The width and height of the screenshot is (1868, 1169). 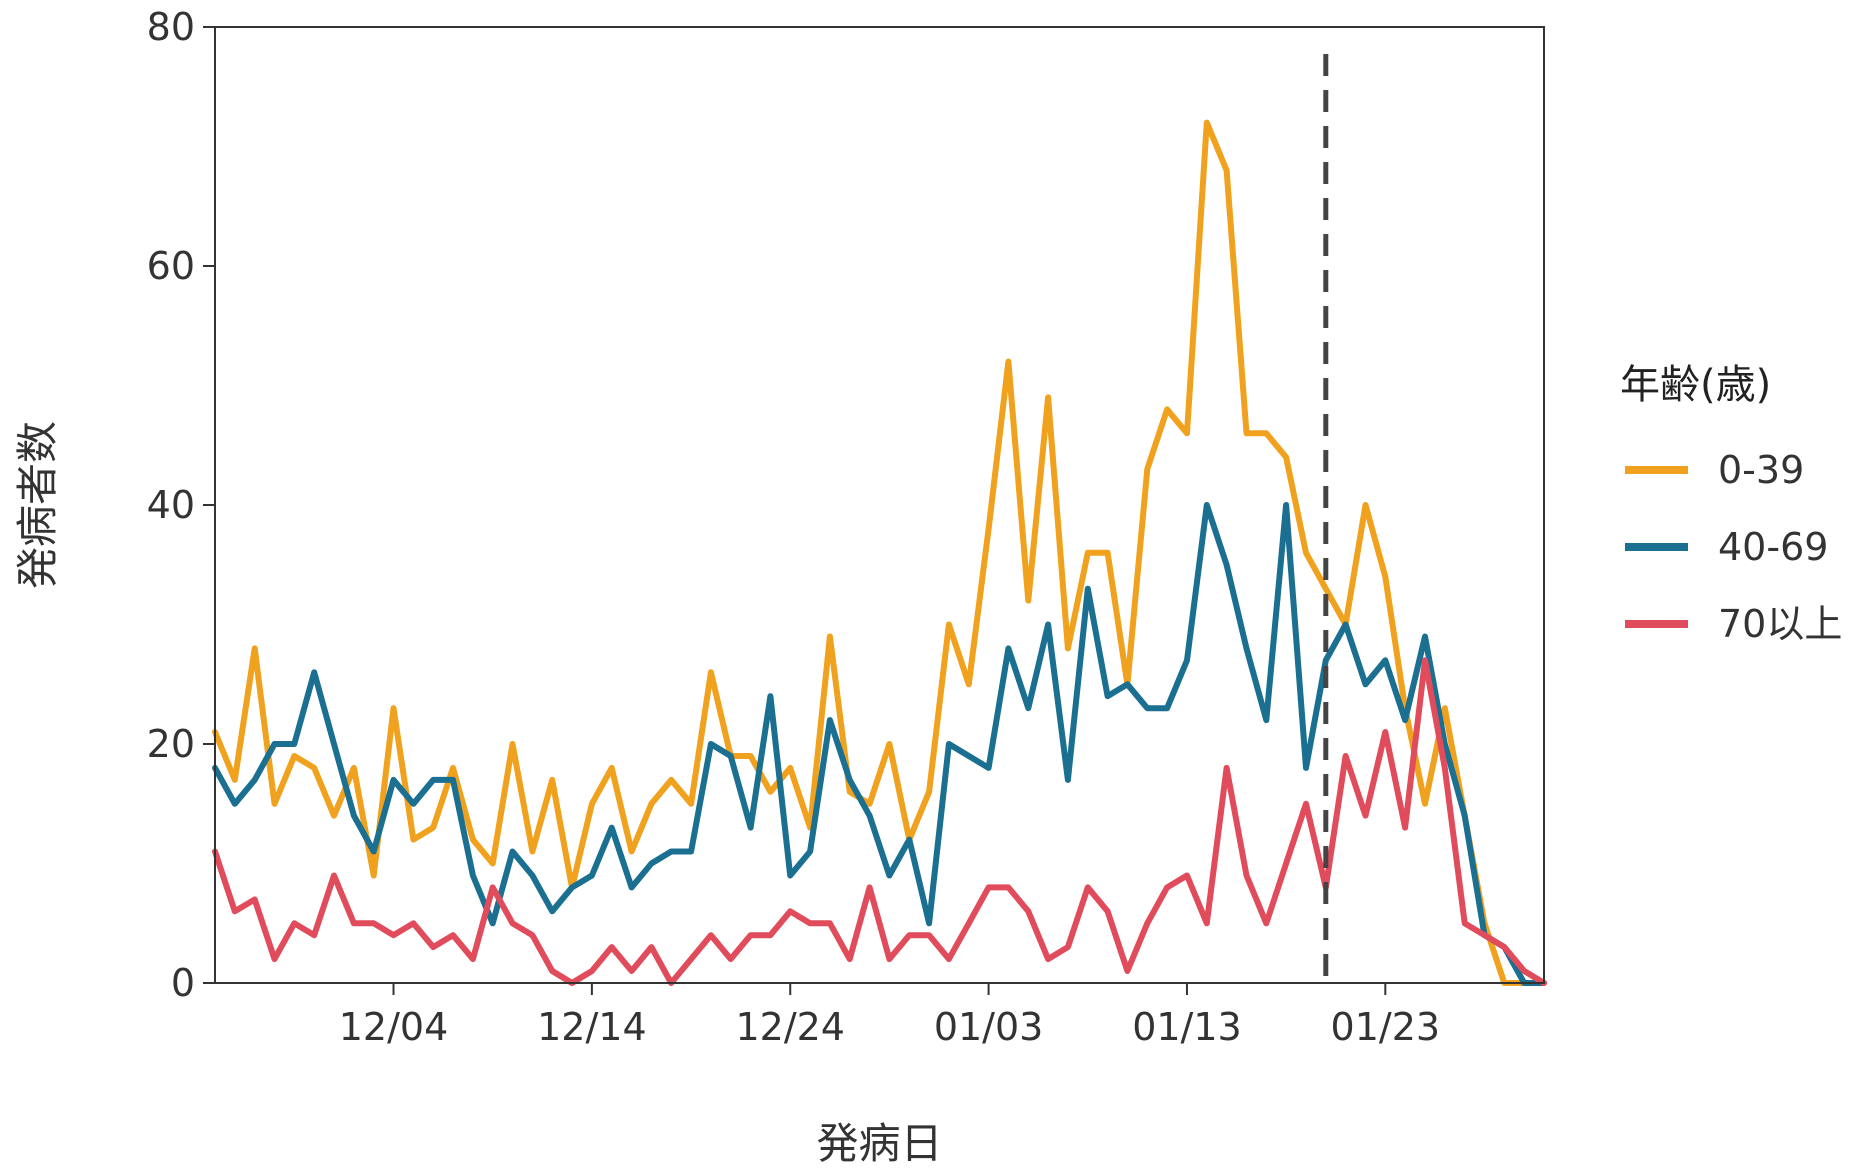 I want to click on x-tick-label: 01/03, so click(x=989, y=1027).